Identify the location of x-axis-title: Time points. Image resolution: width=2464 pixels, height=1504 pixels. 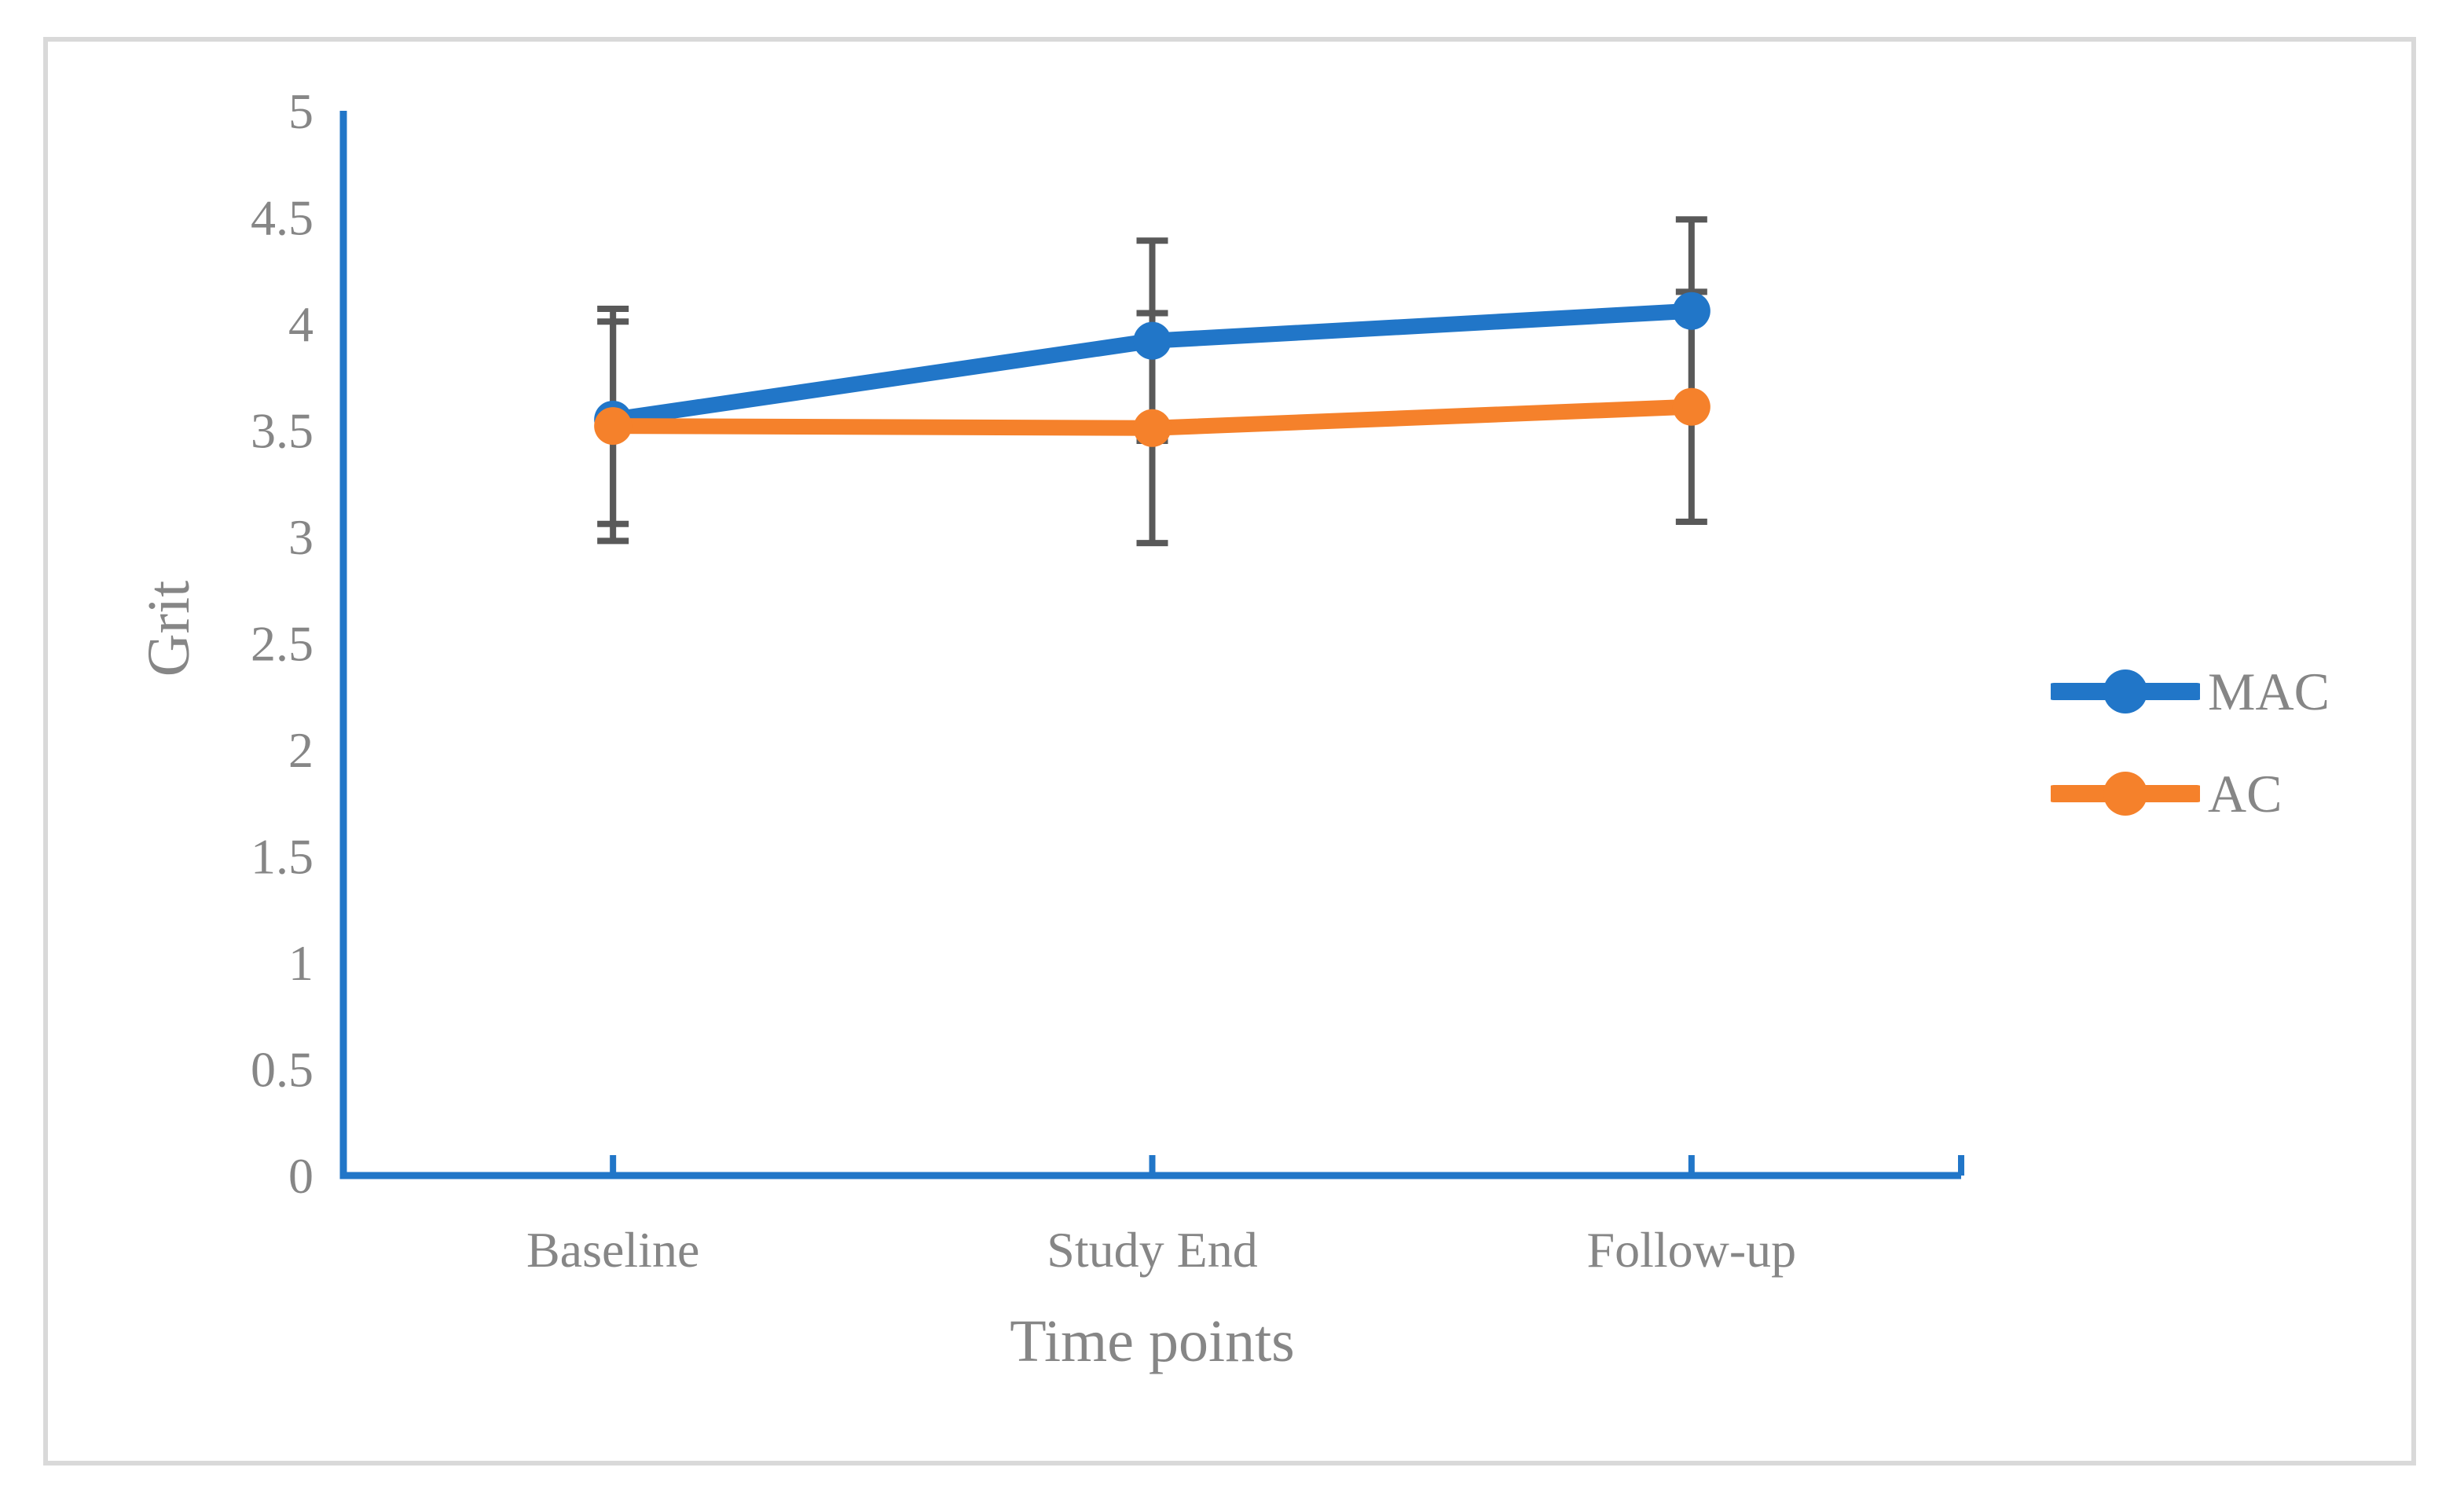
(1152, 1341).